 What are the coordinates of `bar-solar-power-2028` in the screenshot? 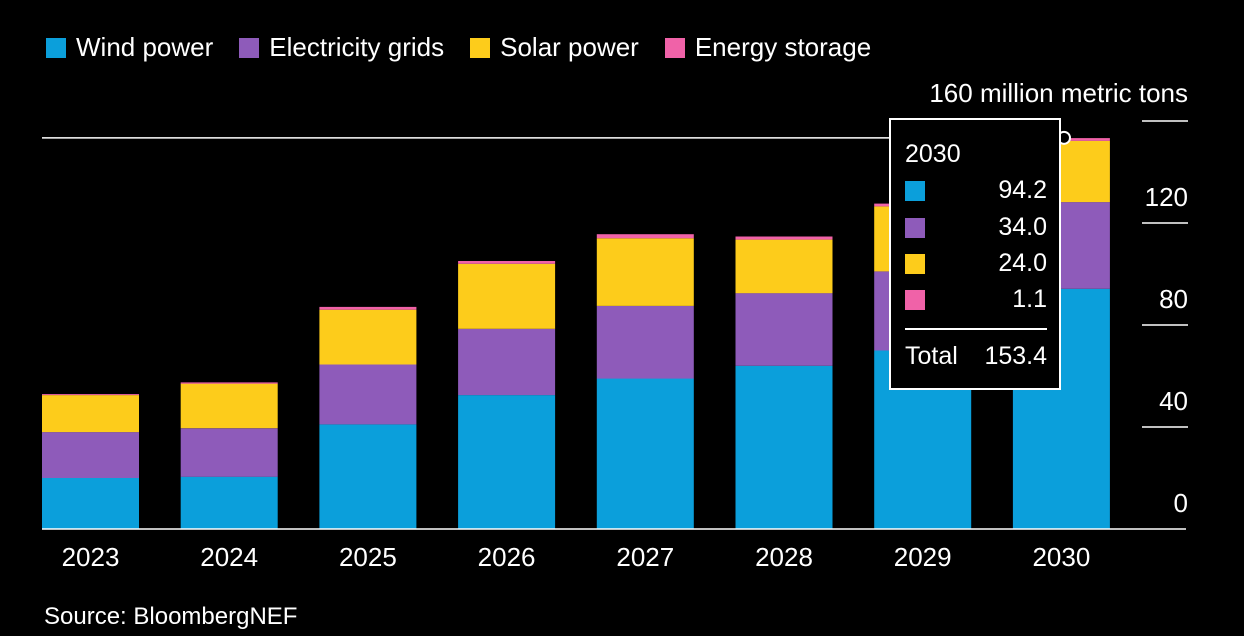 It's located at (784, 266).